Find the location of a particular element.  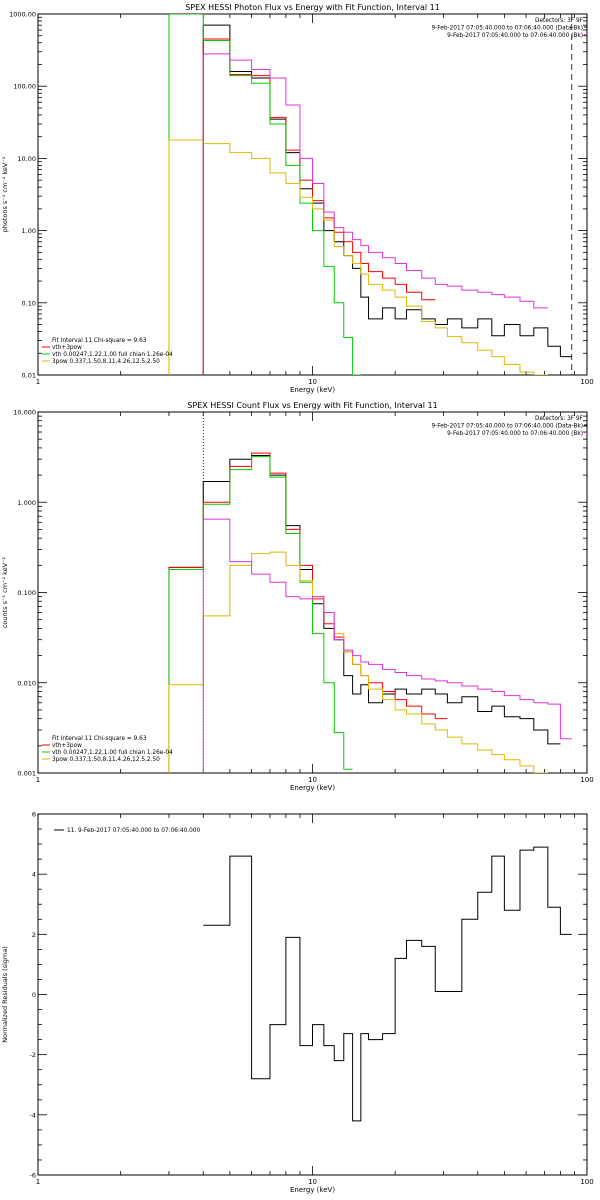

y-tick-label: -4 is located at coordinates (33, 1115).